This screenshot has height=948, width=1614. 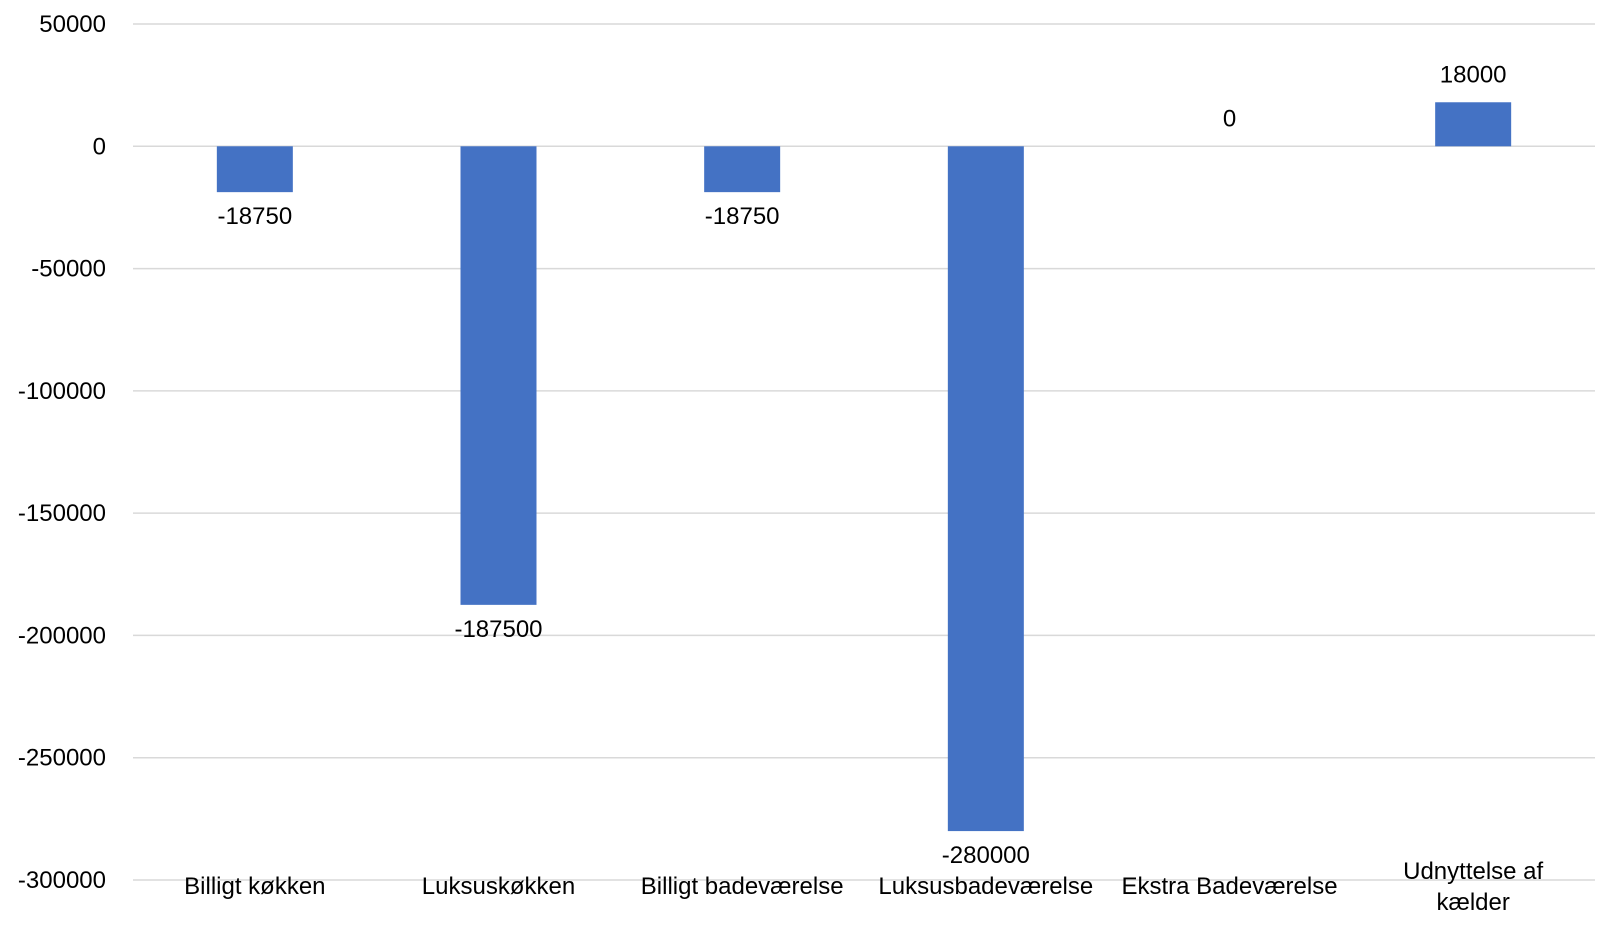 I want to click on y-tick-label: -100000, so click(x=62, y=391).